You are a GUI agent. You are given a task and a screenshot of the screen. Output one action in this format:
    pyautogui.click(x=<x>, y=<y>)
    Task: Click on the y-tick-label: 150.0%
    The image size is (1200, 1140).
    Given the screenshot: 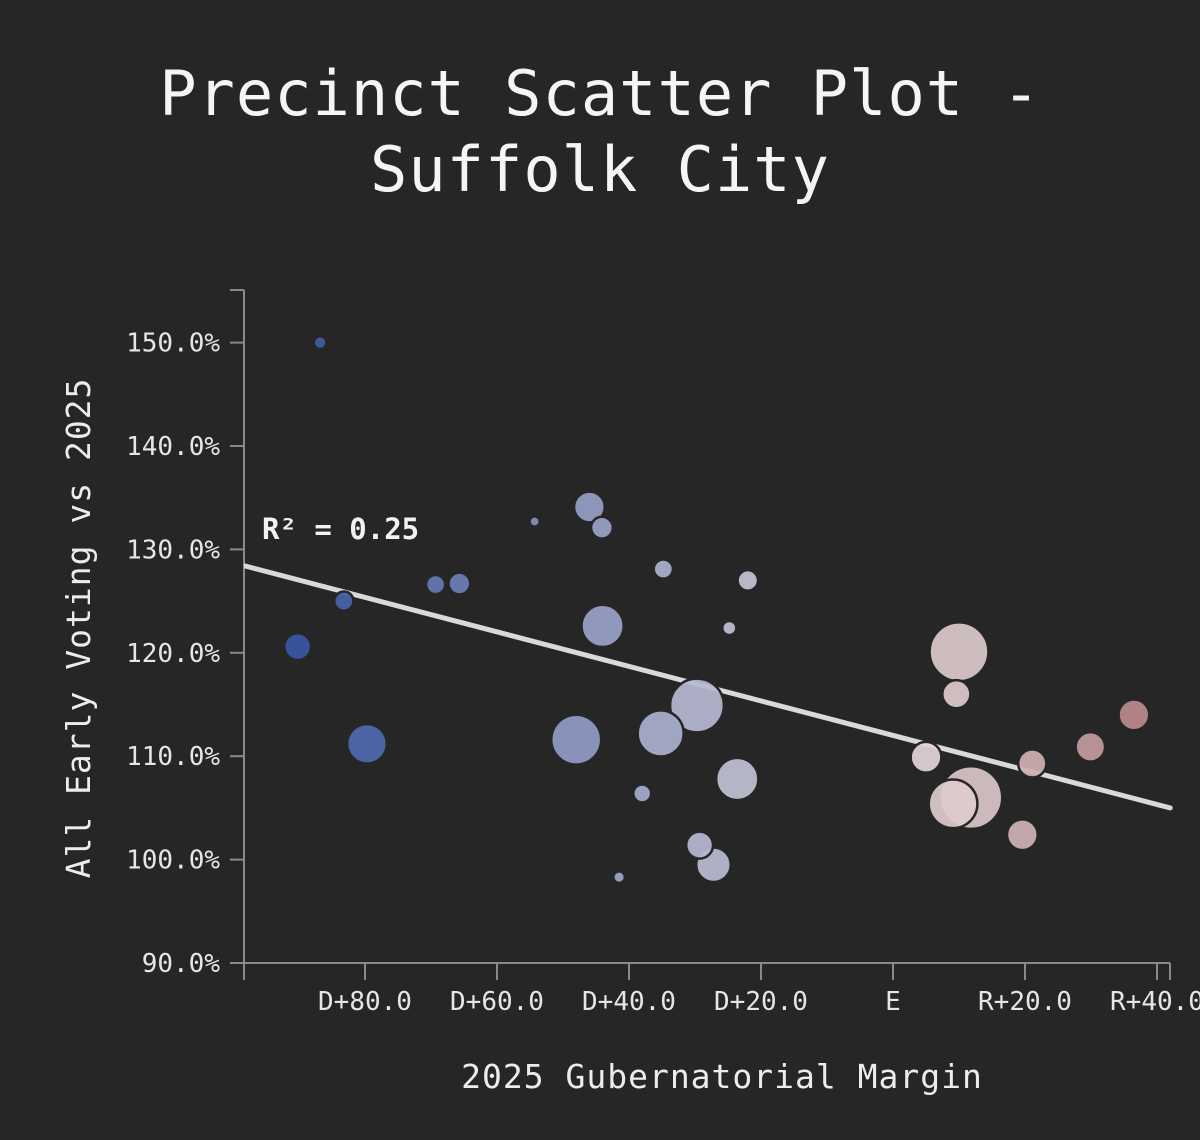 What is the action you would take?
    pyautogui.click(x=173, y=344)
    